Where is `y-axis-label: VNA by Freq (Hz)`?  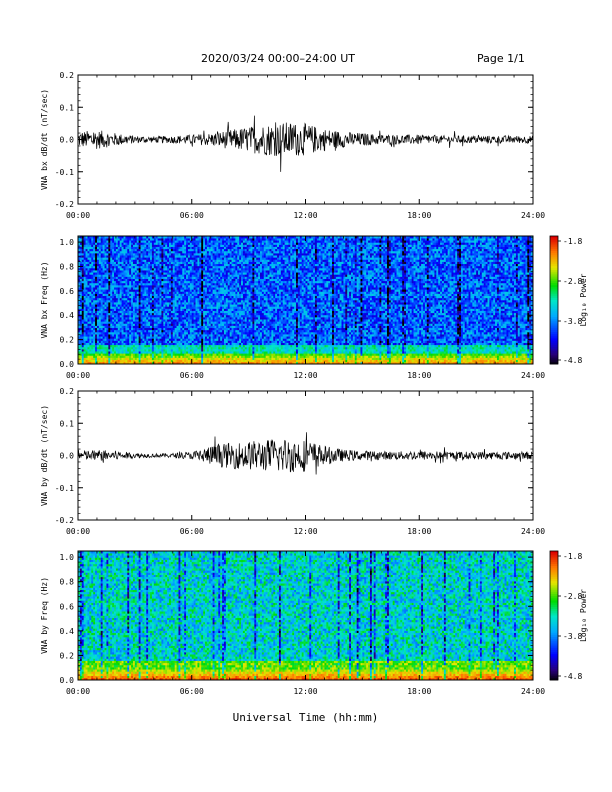 y-axis-label: VNA by Freq (Hz) is located at coordinates (44, 615).